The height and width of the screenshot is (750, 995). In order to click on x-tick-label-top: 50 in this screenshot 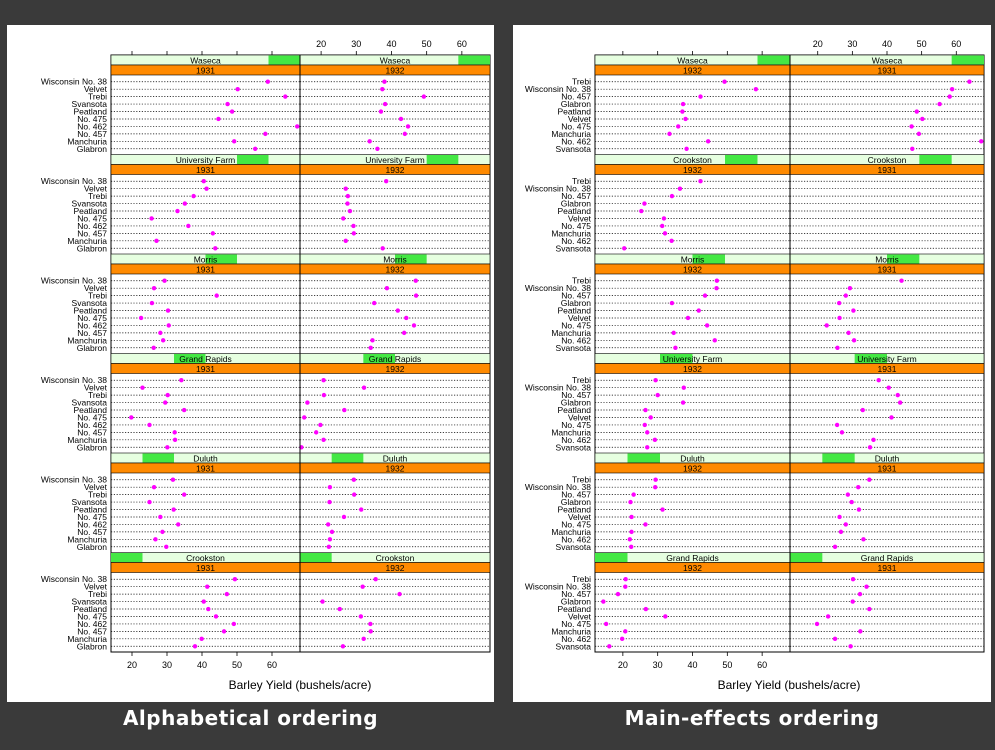, I will do `click(922, 44)`.